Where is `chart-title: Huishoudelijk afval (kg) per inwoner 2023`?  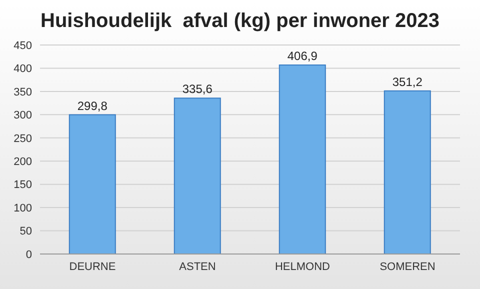
chart-title: Huishoudelijk afval (kg) per inwoner 2023 is located at coordinates (240, 21).